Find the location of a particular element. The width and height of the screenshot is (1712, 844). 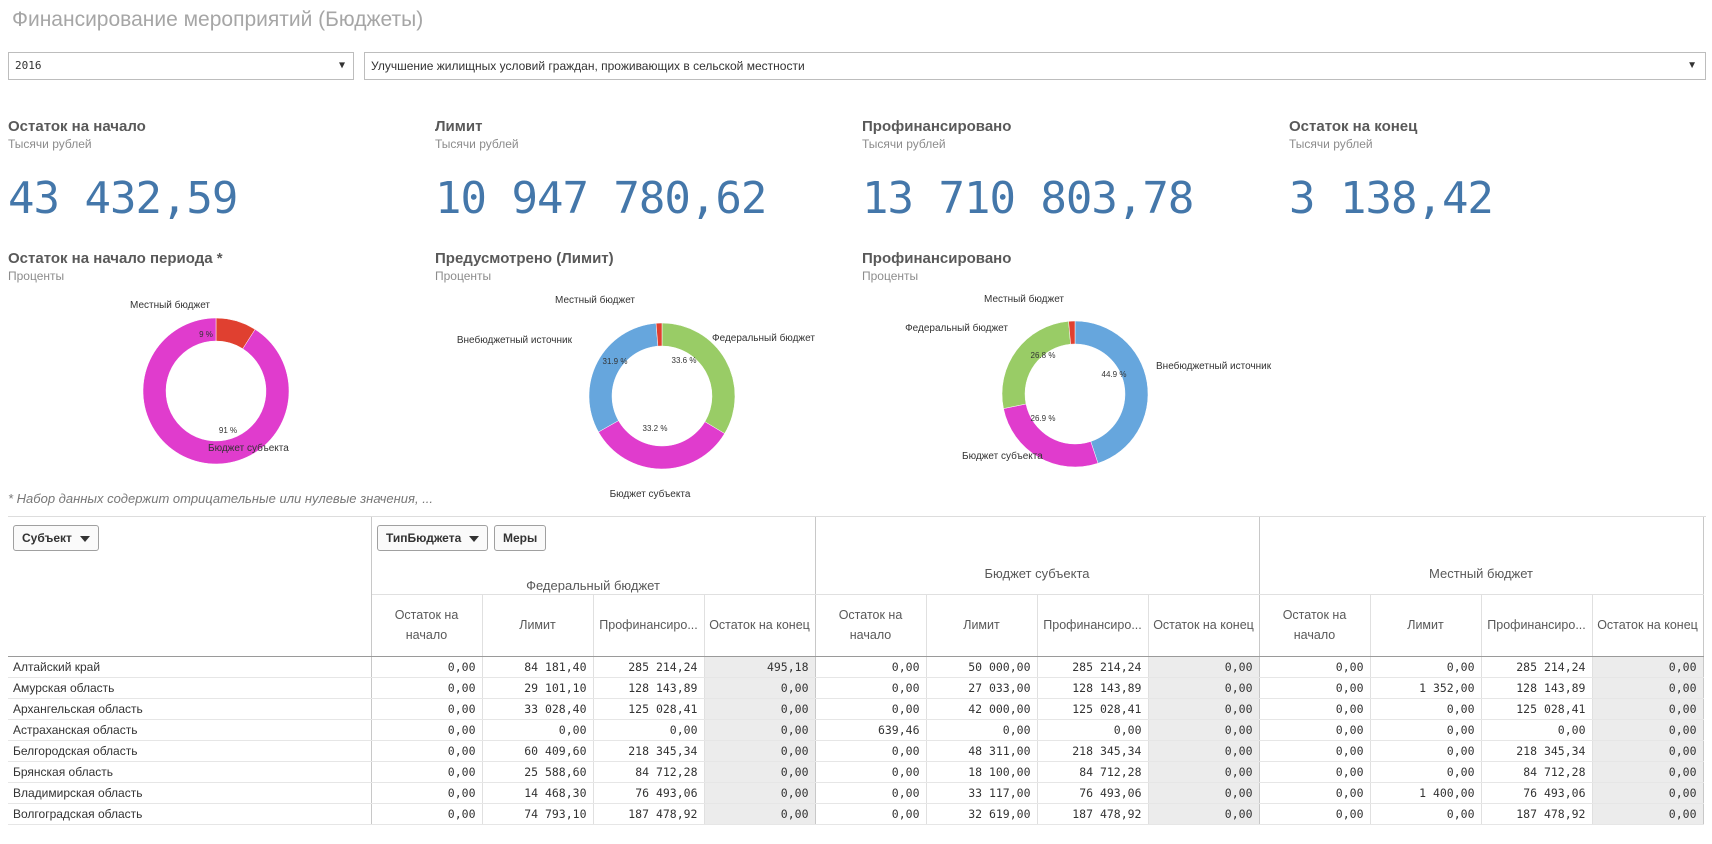

table-cell: 18 100,00 is located at coordinates (982, 772).